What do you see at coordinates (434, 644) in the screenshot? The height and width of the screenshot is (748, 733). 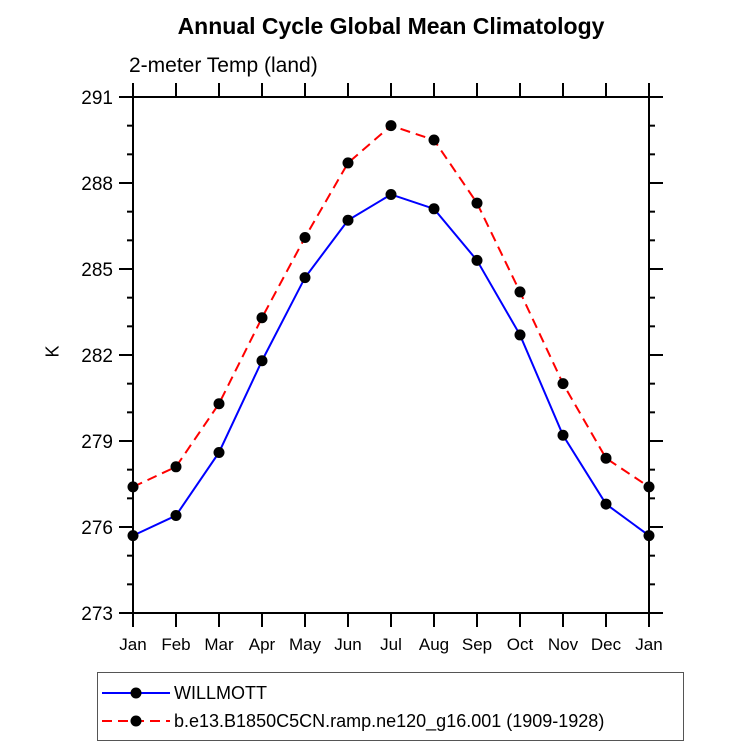 I see `x-tick-label: Aug` at bounding box center [434, 644].